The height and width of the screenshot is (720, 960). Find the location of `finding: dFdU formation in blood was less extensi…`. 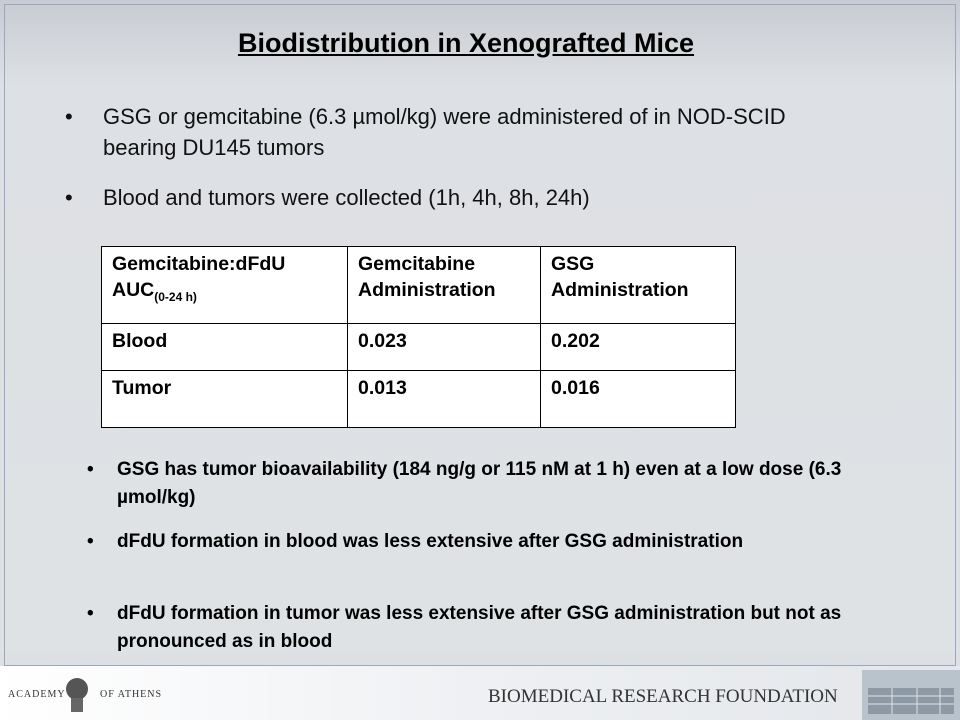

finding: dFdU formation in blood was less extensi… is located at coordinates (492, 542).